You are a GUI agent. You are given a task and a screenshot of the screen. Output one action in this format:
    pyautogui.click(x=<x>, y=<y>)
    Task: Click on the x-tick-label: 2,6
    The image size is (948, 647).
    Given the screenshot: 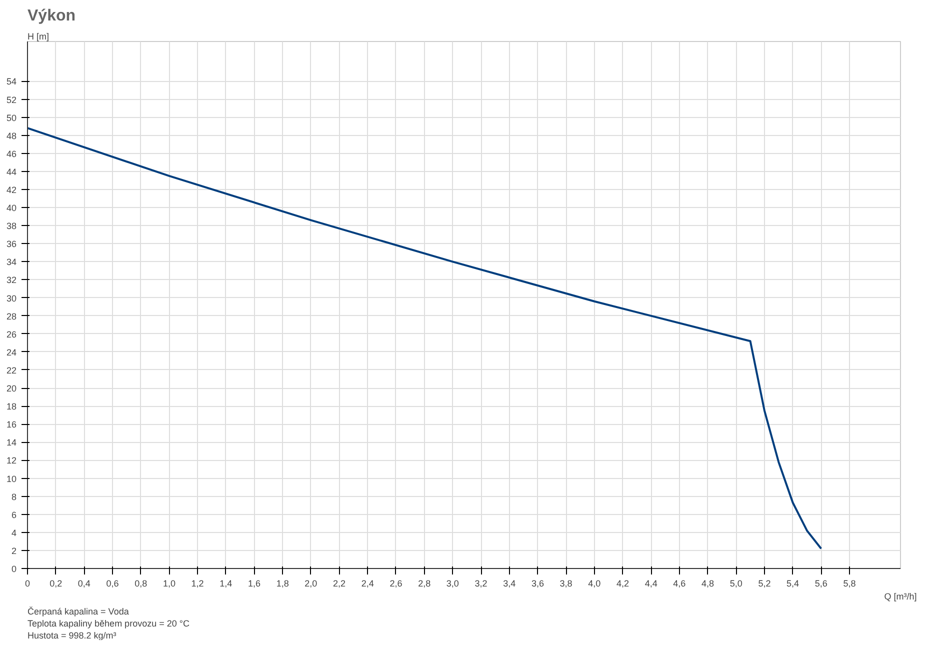 What is the action you would take?
    pyautogui.click(x=396, y=583)
    